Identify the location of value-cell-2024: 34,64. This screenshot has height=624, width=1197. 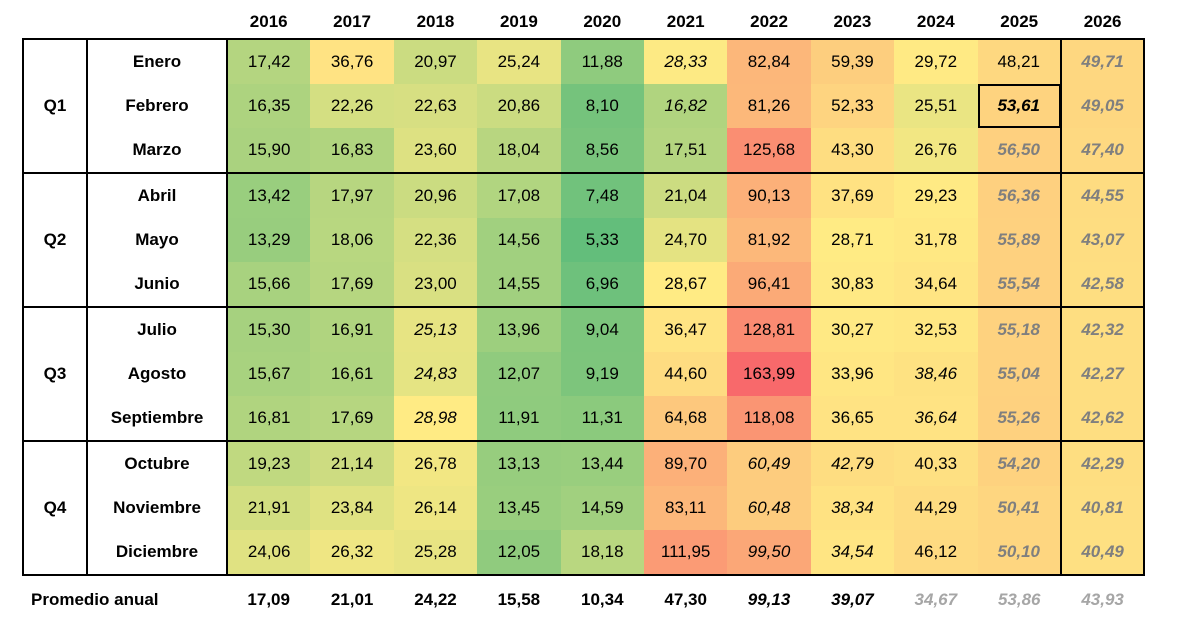
(936, 285).